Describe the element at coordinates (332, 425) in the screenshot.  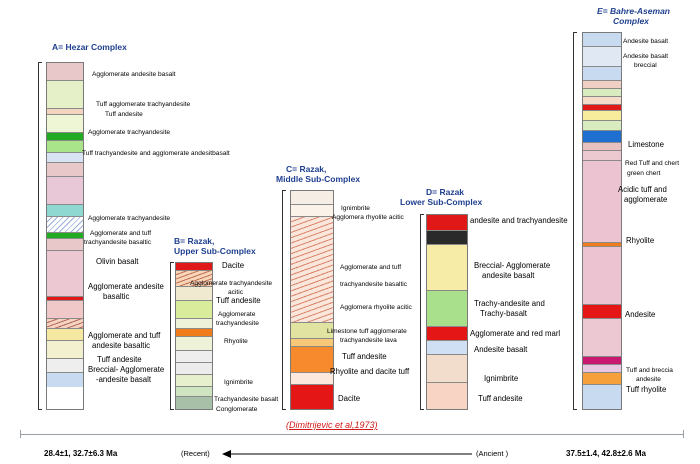
I see `citation: (Dimitrijevic et al,1973)` at that location.